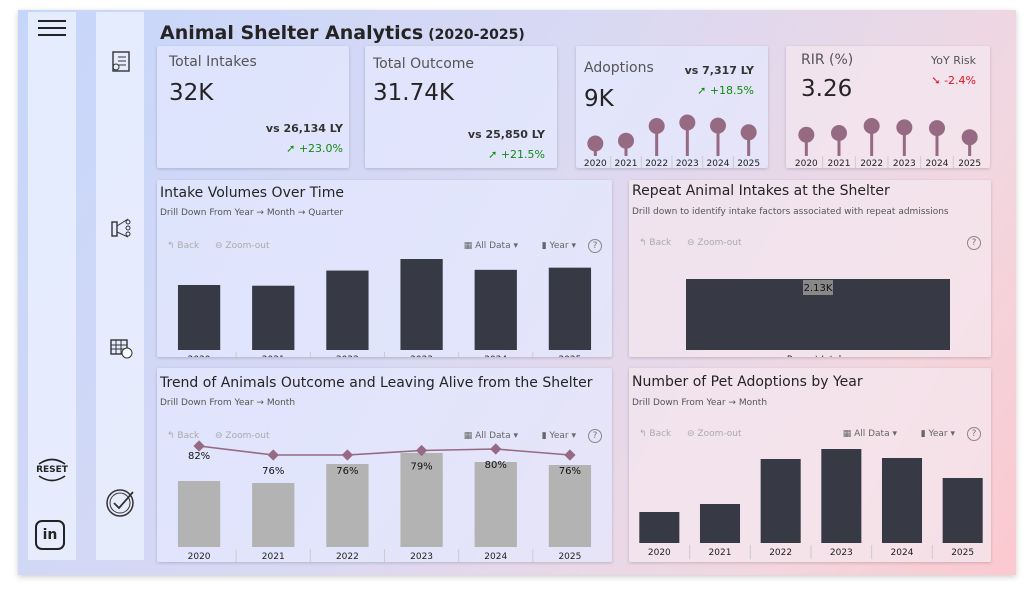 The image size is (1036, 591). What do you see at coordinates (599, 99) in the screenshot?
I see `kpi-value: 9K` at bounding box center [599, 99].